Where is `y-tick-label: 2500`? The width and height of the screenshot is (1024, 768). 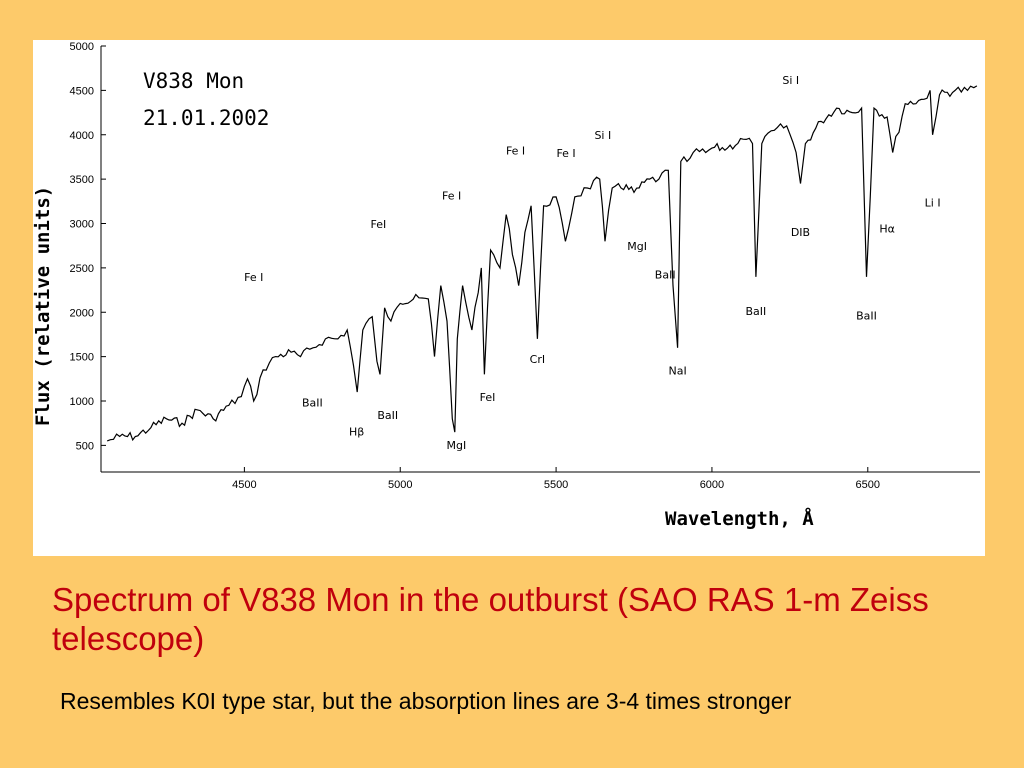 y-tick-label: 2500 is located at coordinates (82, 269).